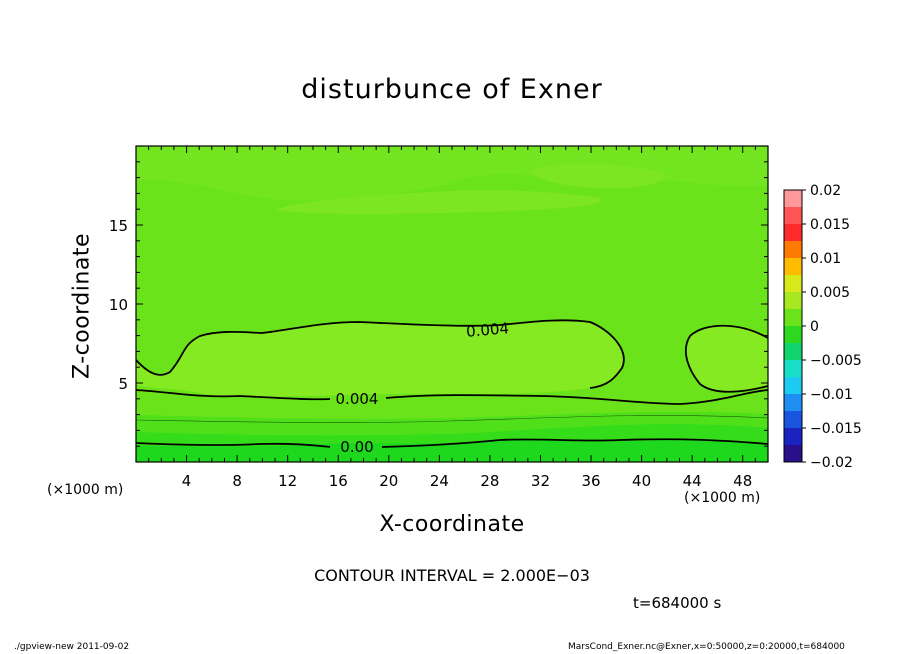 This screenshot has height=654, width=904. Describe the element at coordinates (338, 481) in the screenshot. I see `x-tick-label: 16` at that location.